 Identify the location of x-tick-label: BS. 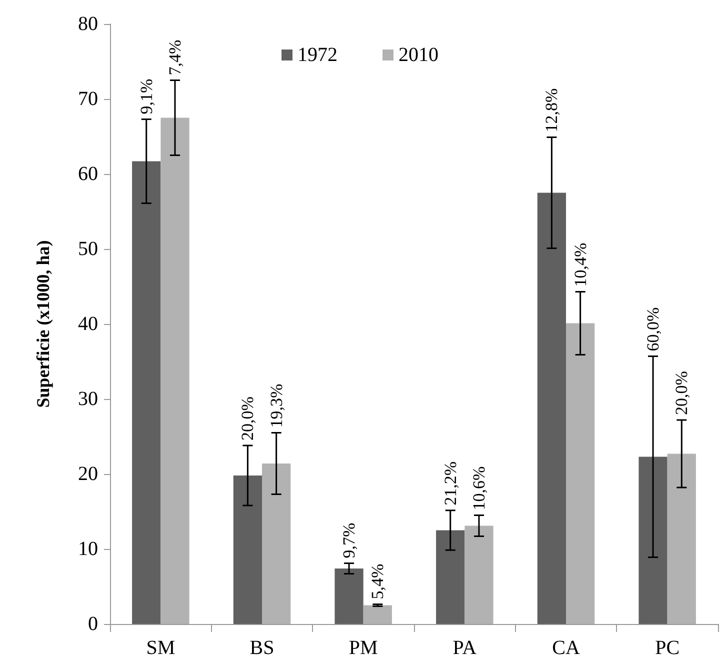
(262, 648).